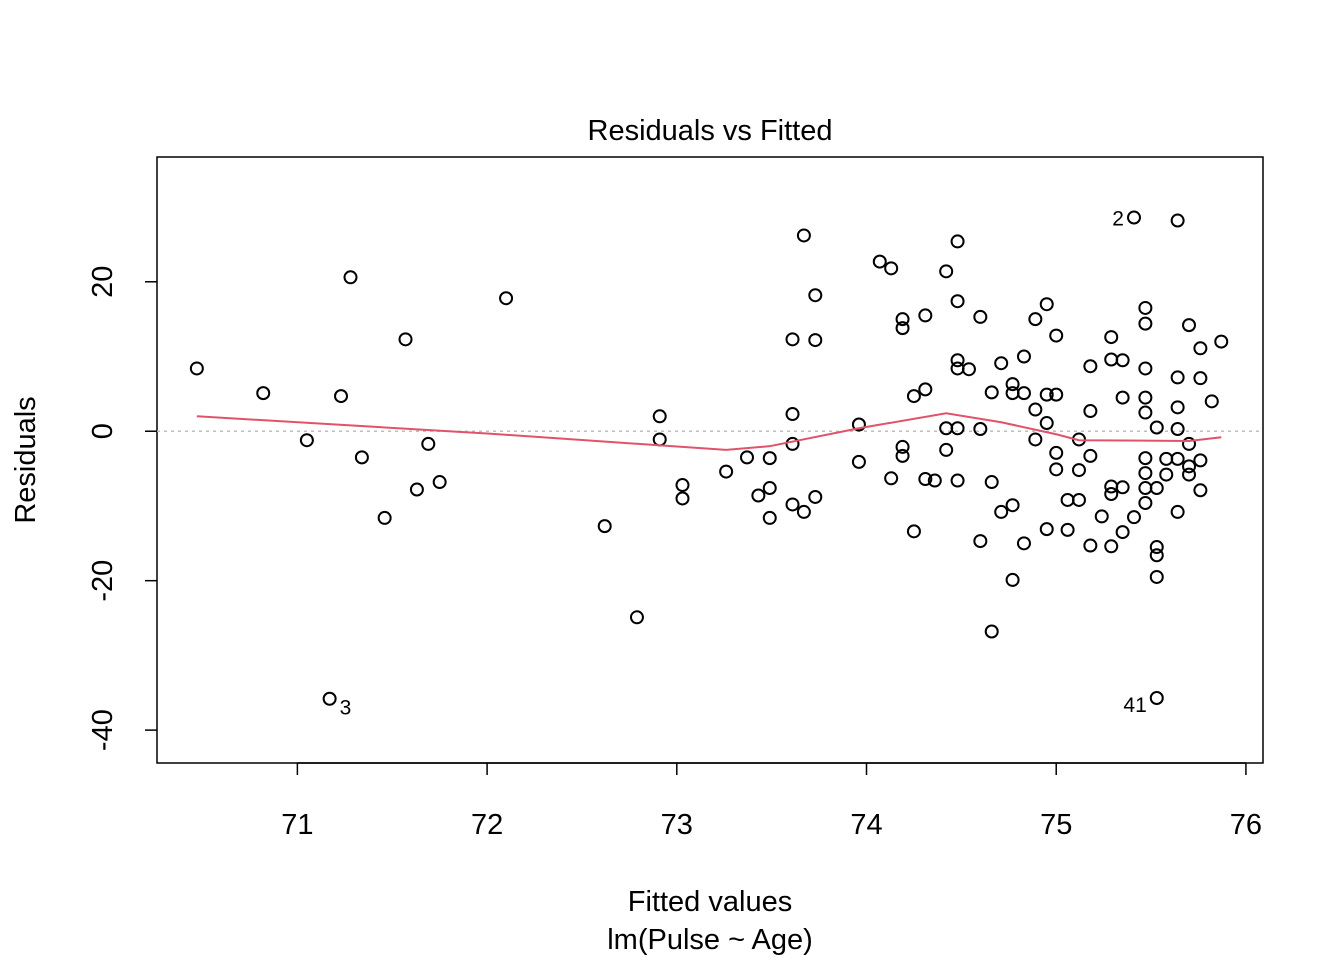 The width and height of the screenshot is (1344, 960). What do you see at coordinates (151, 506) in the screenshot?
I see `y-axis-spacer` at bounding box center [151, 506].